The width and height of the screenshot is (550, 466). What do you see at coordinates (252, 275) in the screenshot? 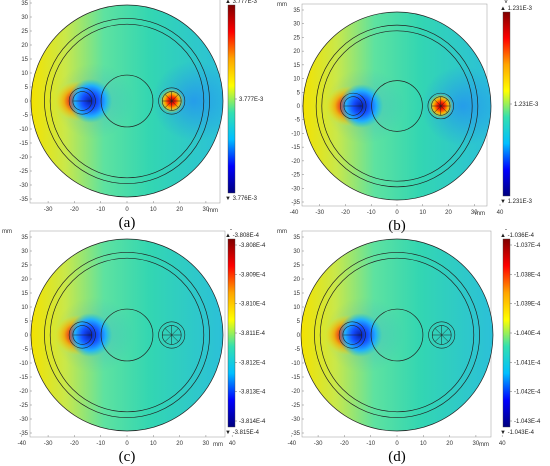
I see `colorbar-tick-label: -3.809E-4` at bounding box center [252, 275].